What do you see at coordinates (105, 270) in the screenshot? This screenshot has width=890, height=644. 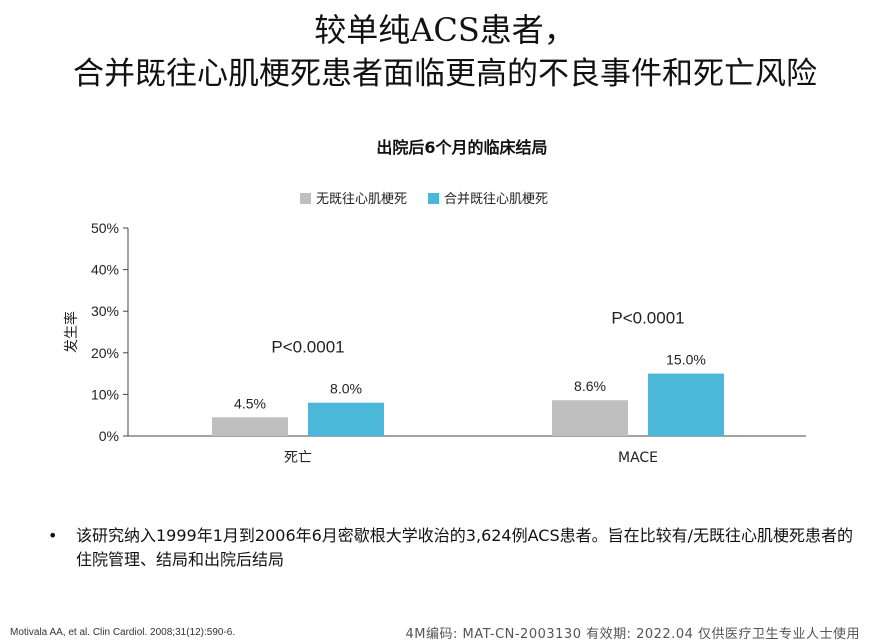 I see `y-tick-label: 40%` at bounding box center [105, 270].